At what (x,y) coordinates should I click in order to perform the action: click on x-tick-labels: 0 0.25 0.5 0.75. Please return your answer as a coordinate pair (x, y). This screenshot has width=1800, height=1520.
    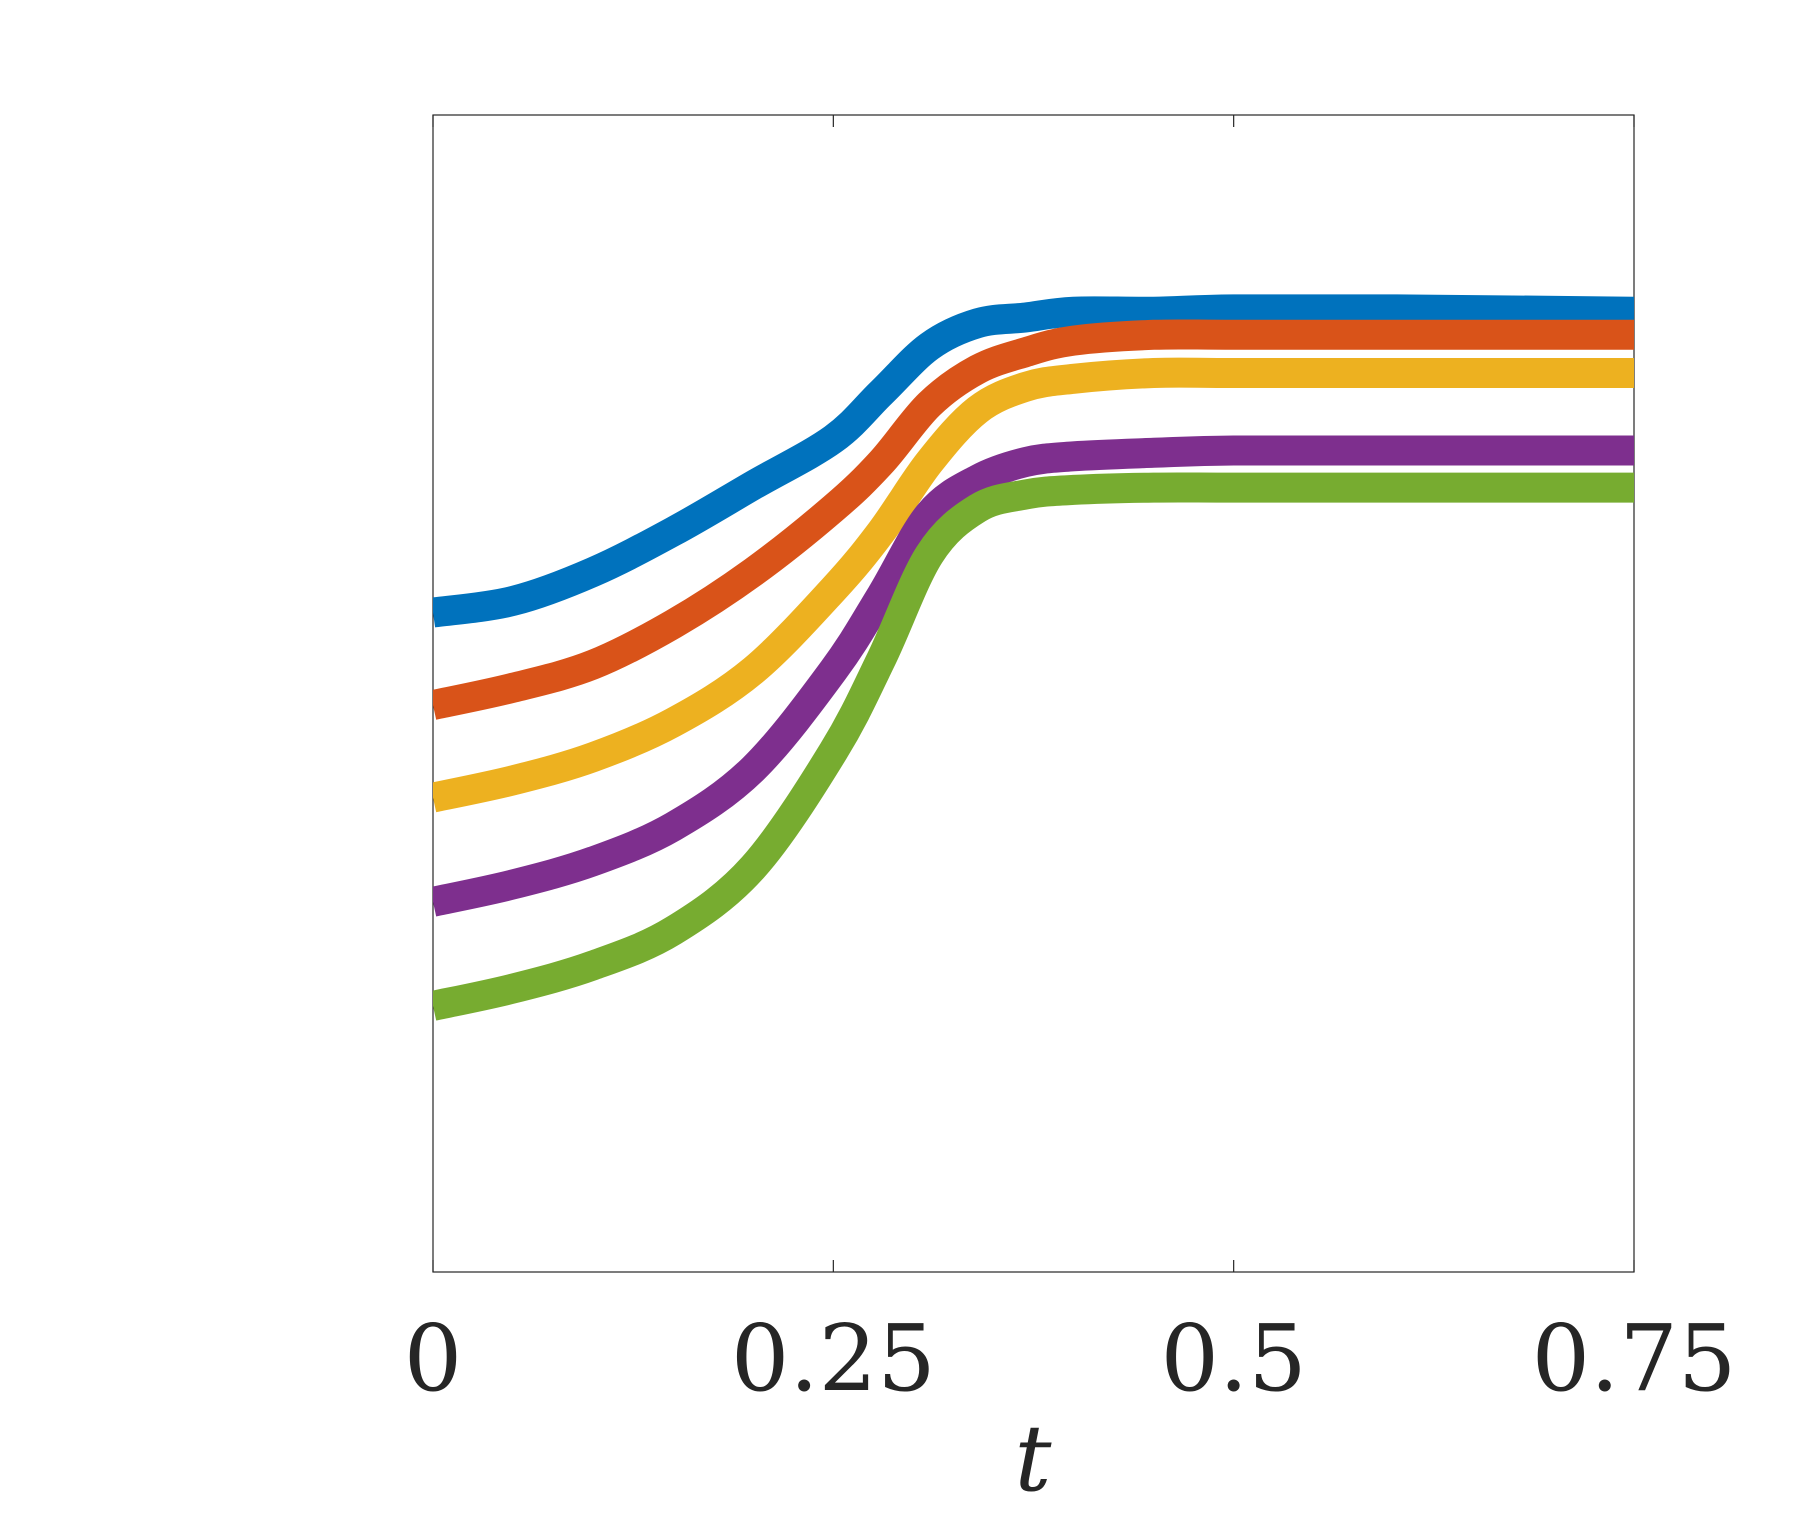
    Looking at the image, I should click on (1070, 1358).